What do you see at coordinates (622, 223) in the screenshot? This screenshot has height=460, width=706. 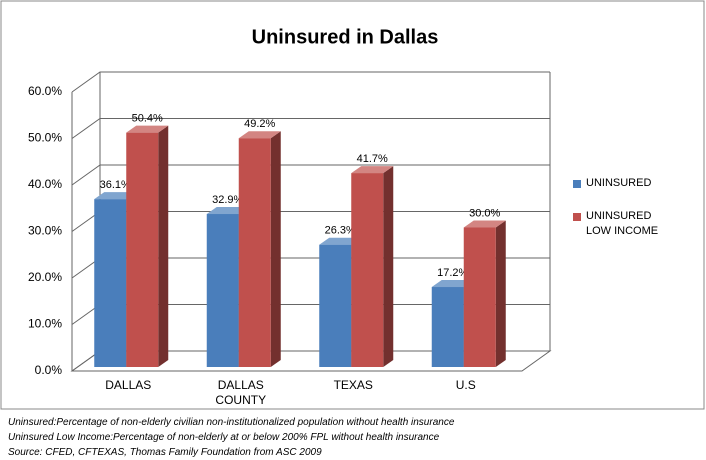 I see `legend-label: UNINSURED LOW INCOME` at bounding box center [622, 223].